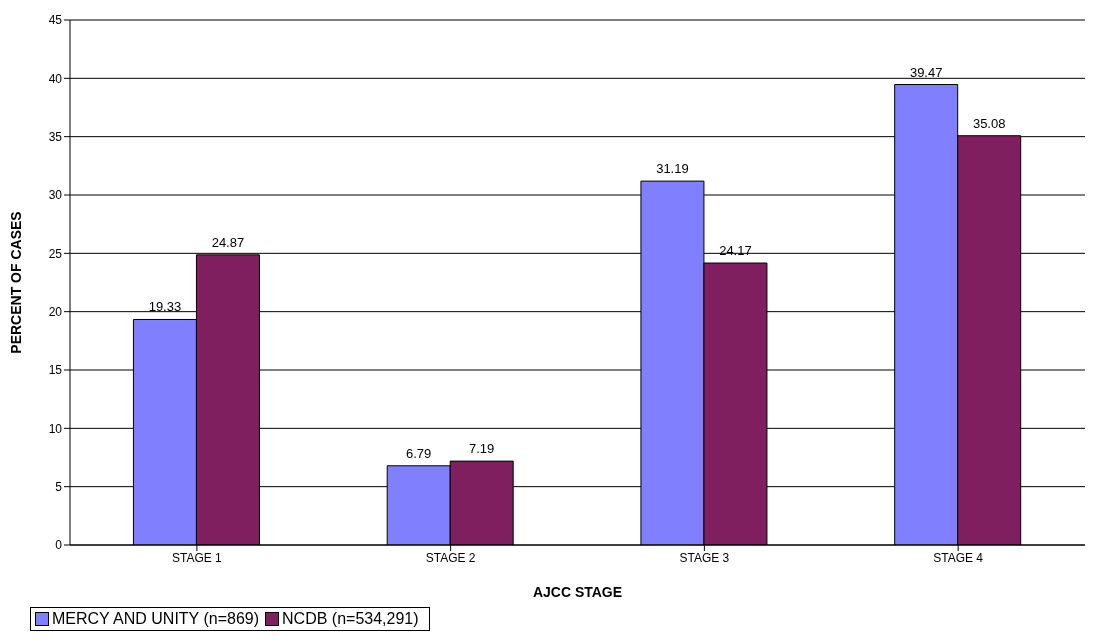 The width and height of the screenshot is (1101, 643). I want to click on x-axis-title: AJCC STAGE, so click(577, 592).